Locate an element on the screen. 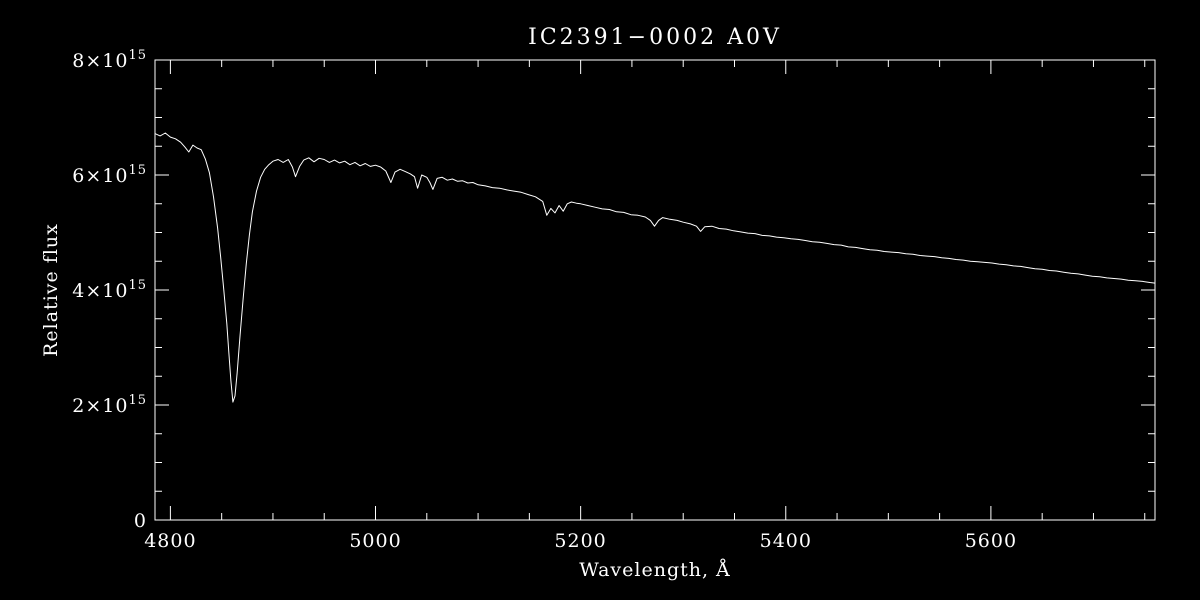  y-tick-label: 8×10¹⁵ is located at coordinates (109, 60).